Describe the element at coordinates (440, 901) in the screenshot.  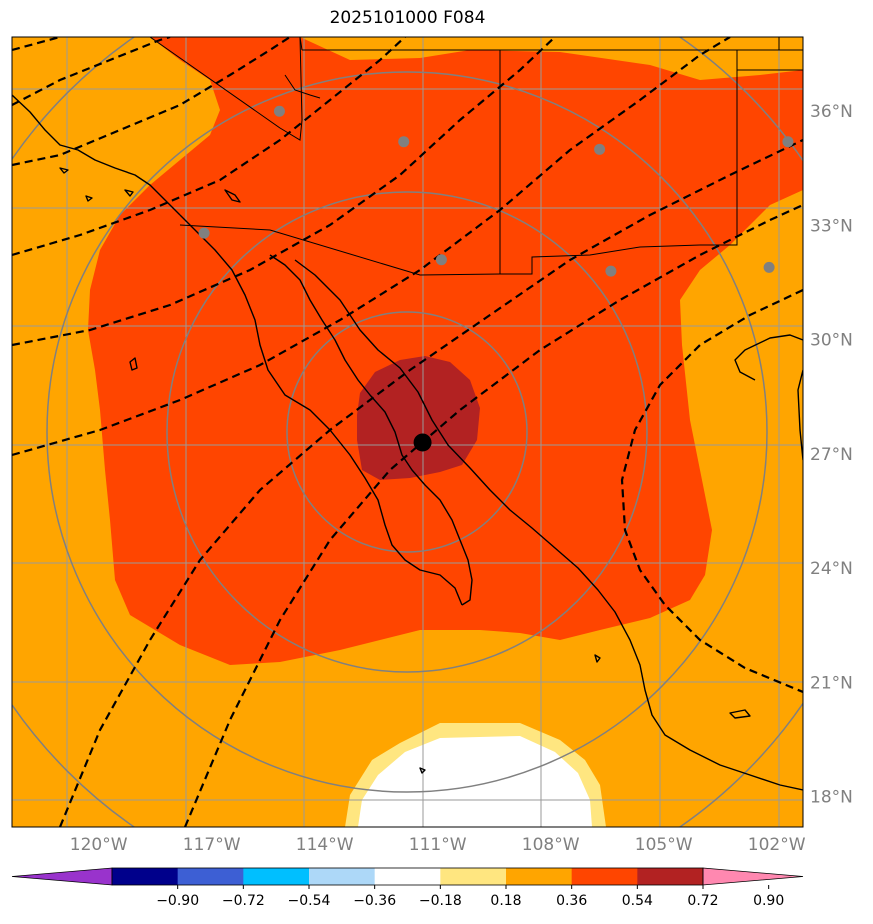
I see `colorbar-tick-label: −0.18` at that location.